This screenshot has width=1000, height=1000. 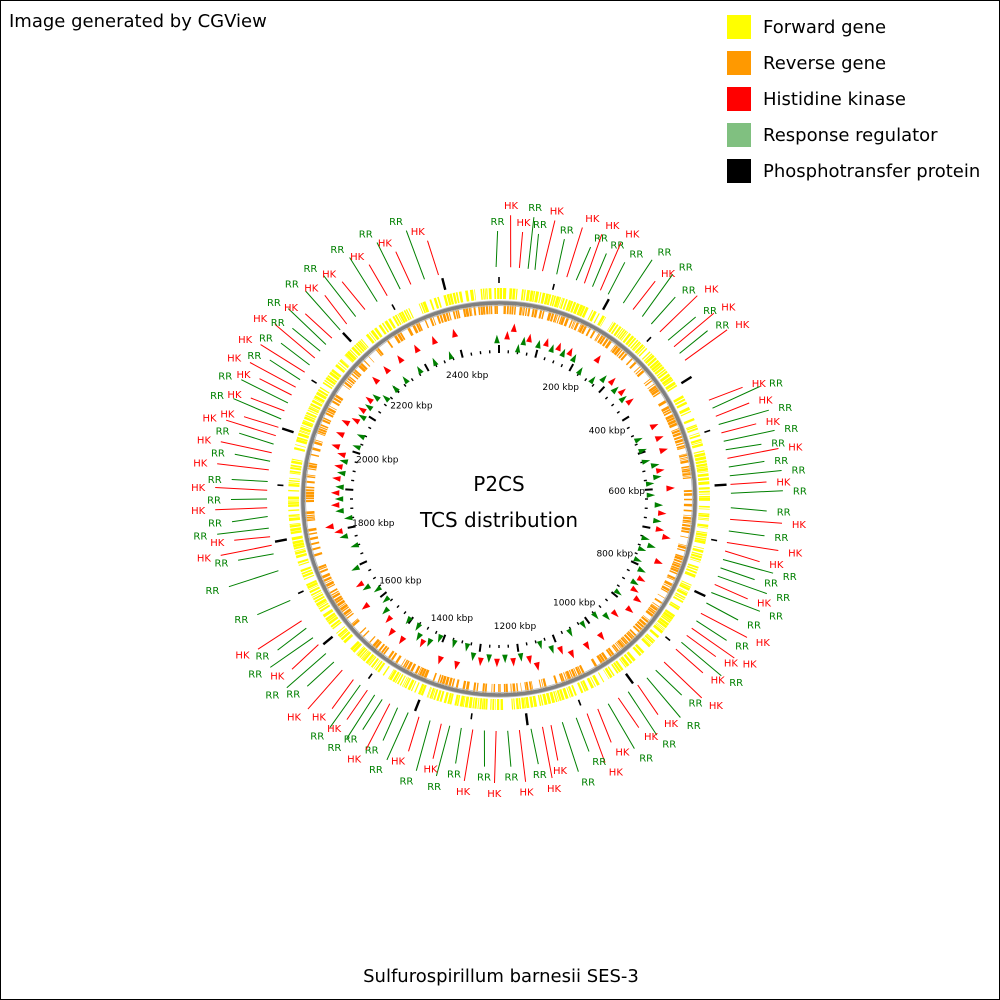 What do you see at coordinates (400, 582) in the screenshot?
I see `kbp-tick-label: 1600 kbp` at bounding box center [400, 582].